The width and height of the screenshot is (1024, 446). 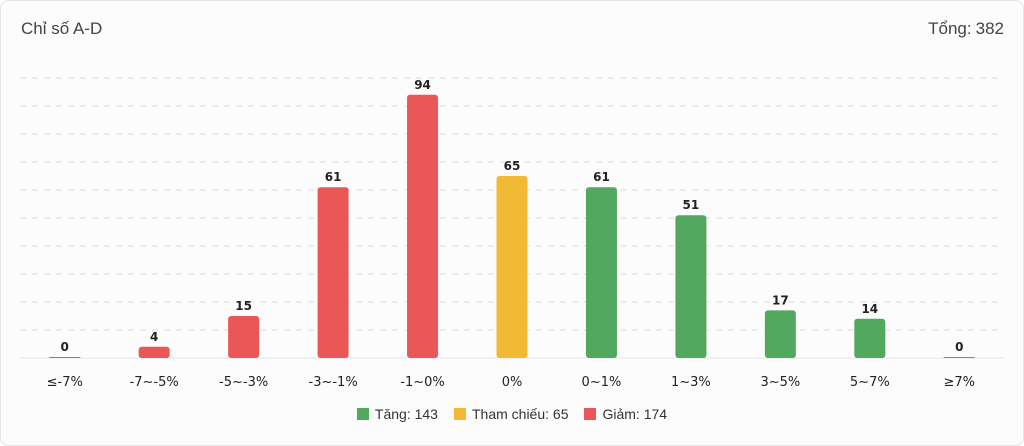 What do you see at coordinates (691, 205) in the screenshot?
I see `bar-value-label: 51` at bounding box center [691, 205].